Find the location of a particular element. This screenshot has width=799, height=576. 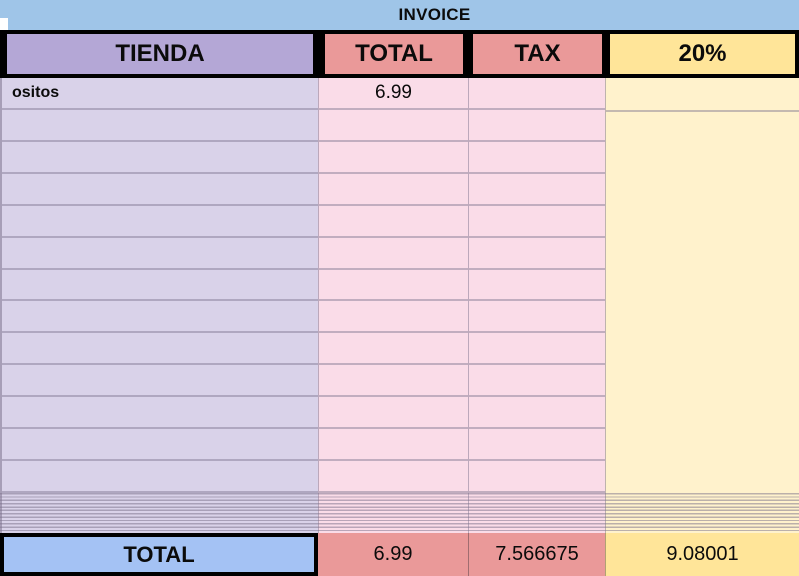

header-cell-20pct: 20% is located at coordinates (702, 54).